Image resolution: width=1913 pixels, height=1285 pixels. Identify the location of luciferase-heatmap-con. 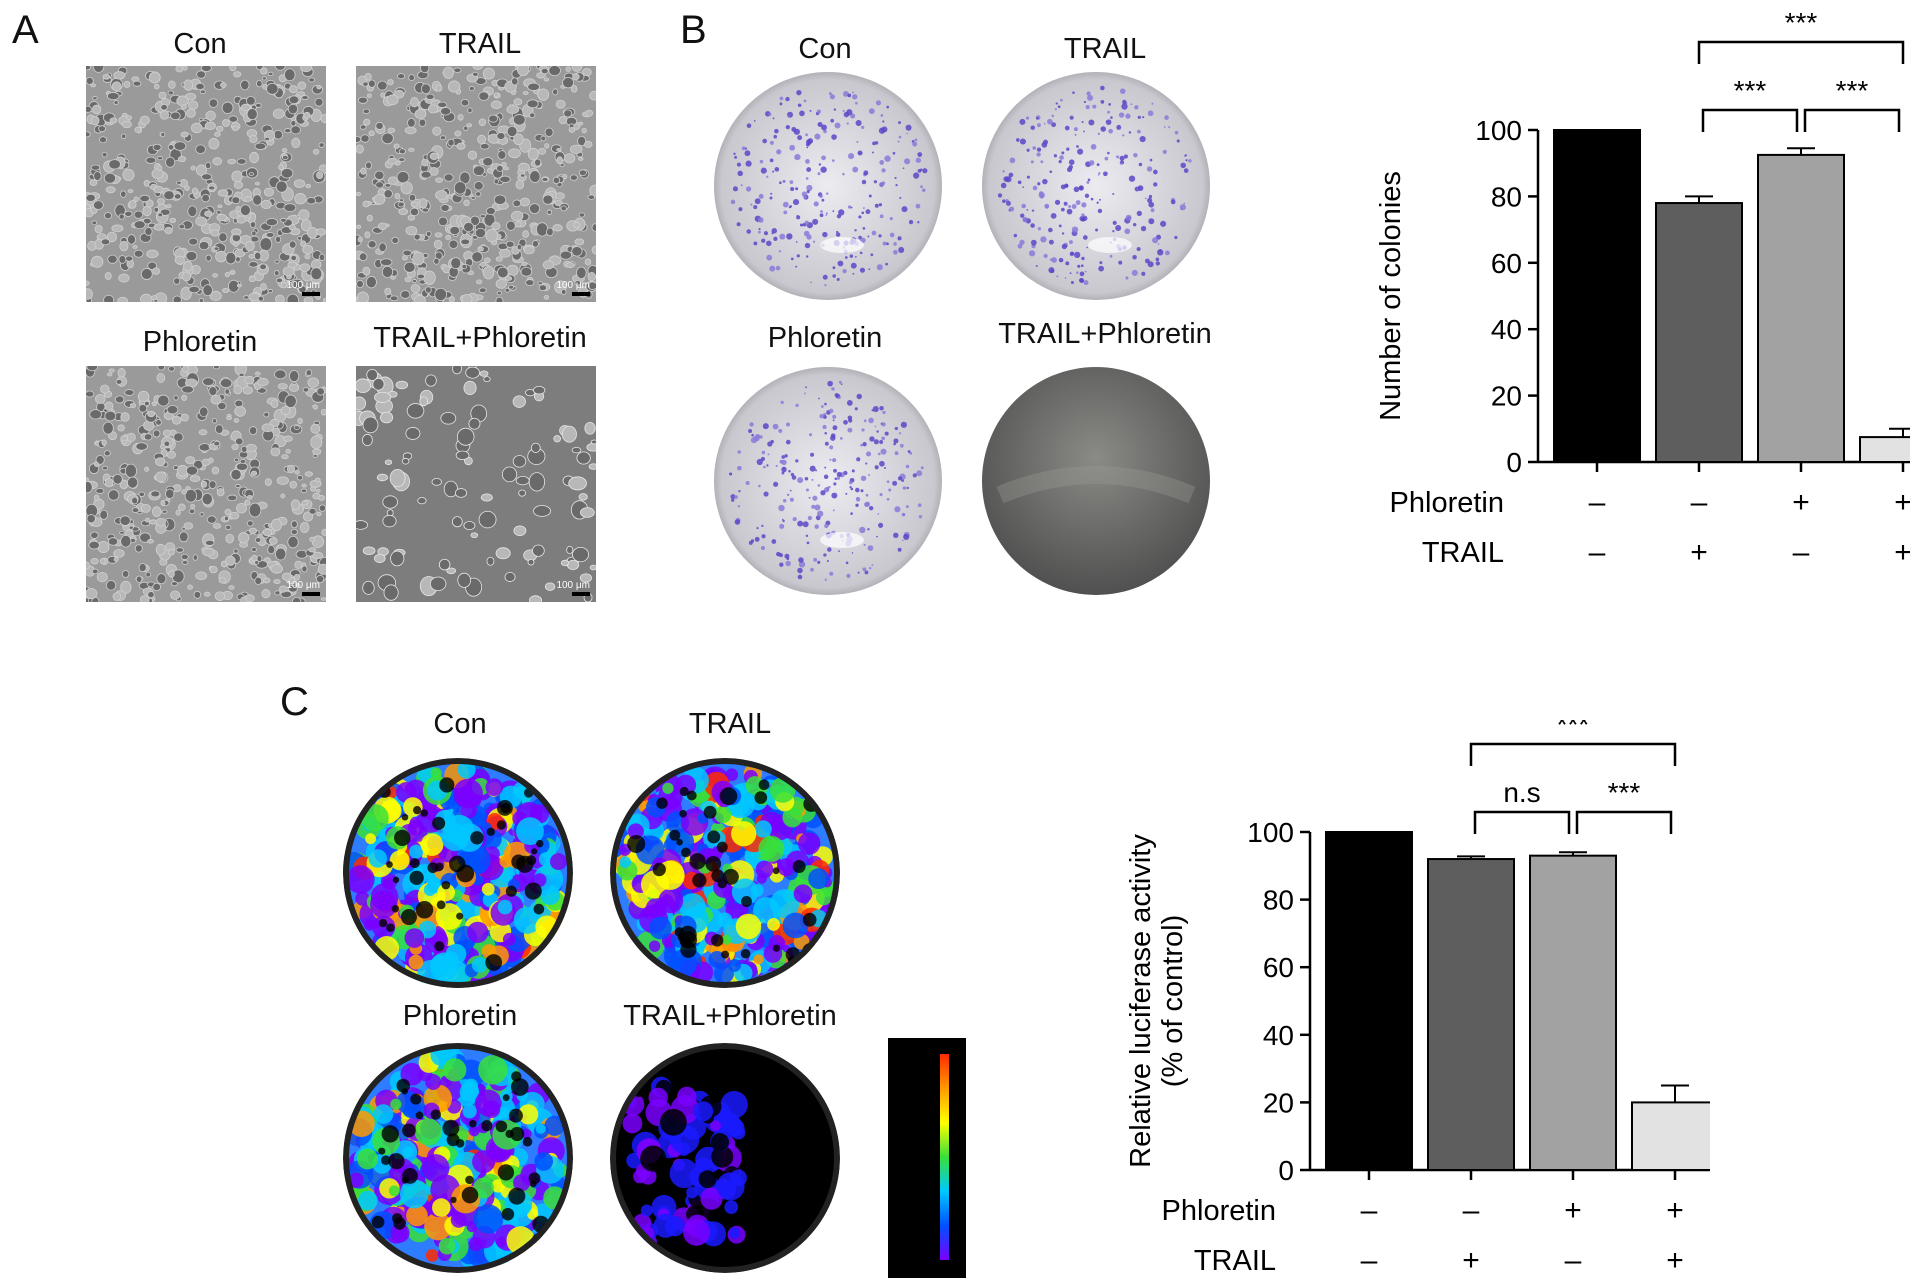
(458, 873).